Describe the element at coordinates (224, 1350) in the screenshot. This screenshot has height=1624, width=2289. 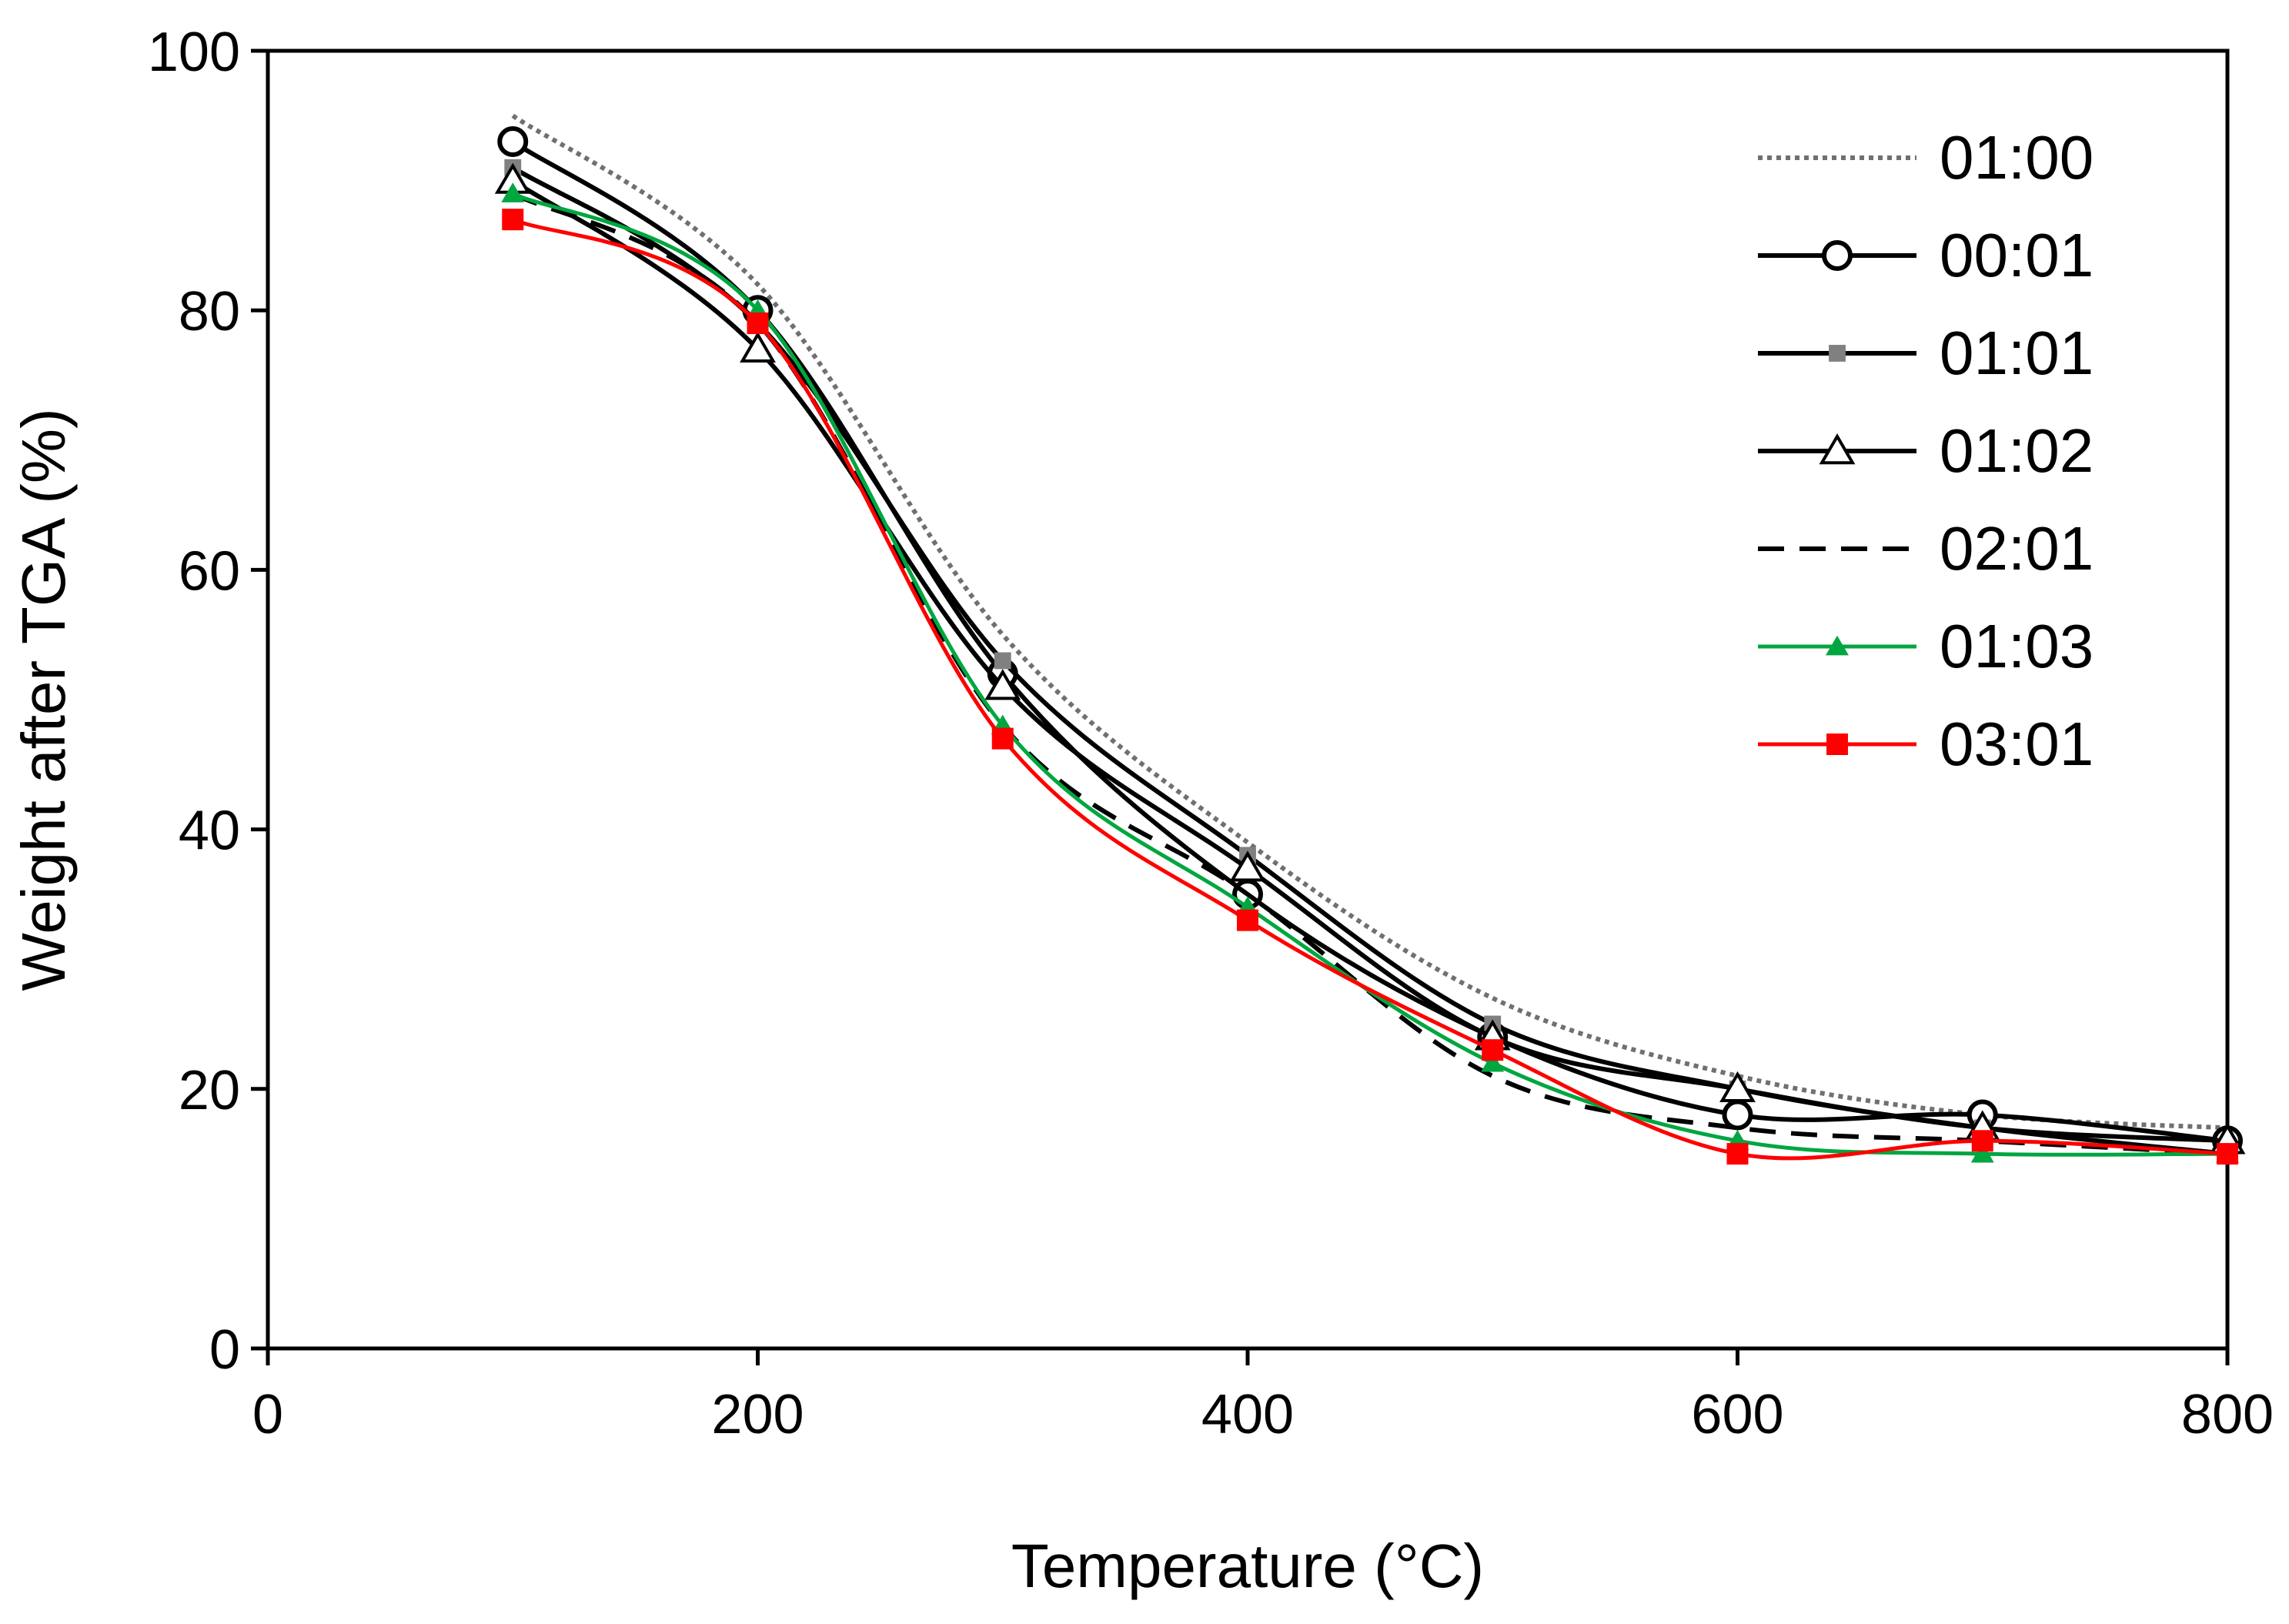
I see `y-tick-label: 0` at that location.